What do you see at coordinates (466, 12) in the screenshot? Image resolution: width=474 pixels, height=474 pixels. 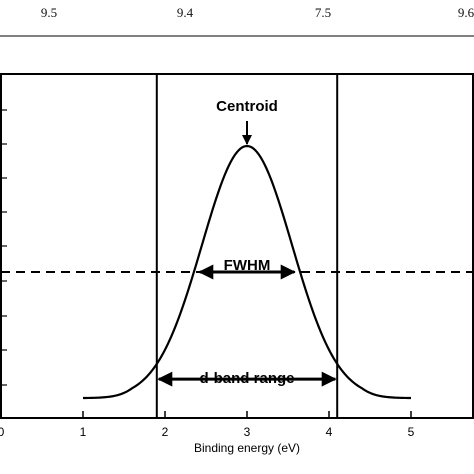 I see `top-strip-label: 9.6` at bounding box center [466, 12].